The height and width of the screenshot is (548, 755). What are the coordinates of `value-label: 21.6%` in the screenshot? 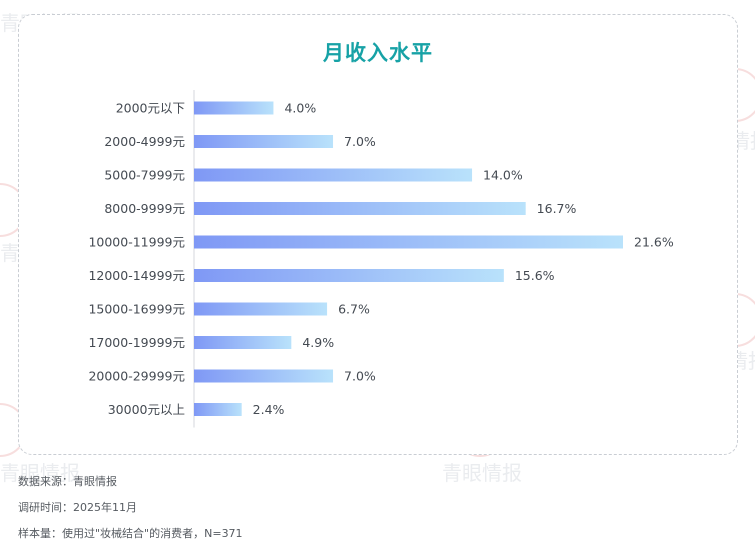 It's located at (654, 242).